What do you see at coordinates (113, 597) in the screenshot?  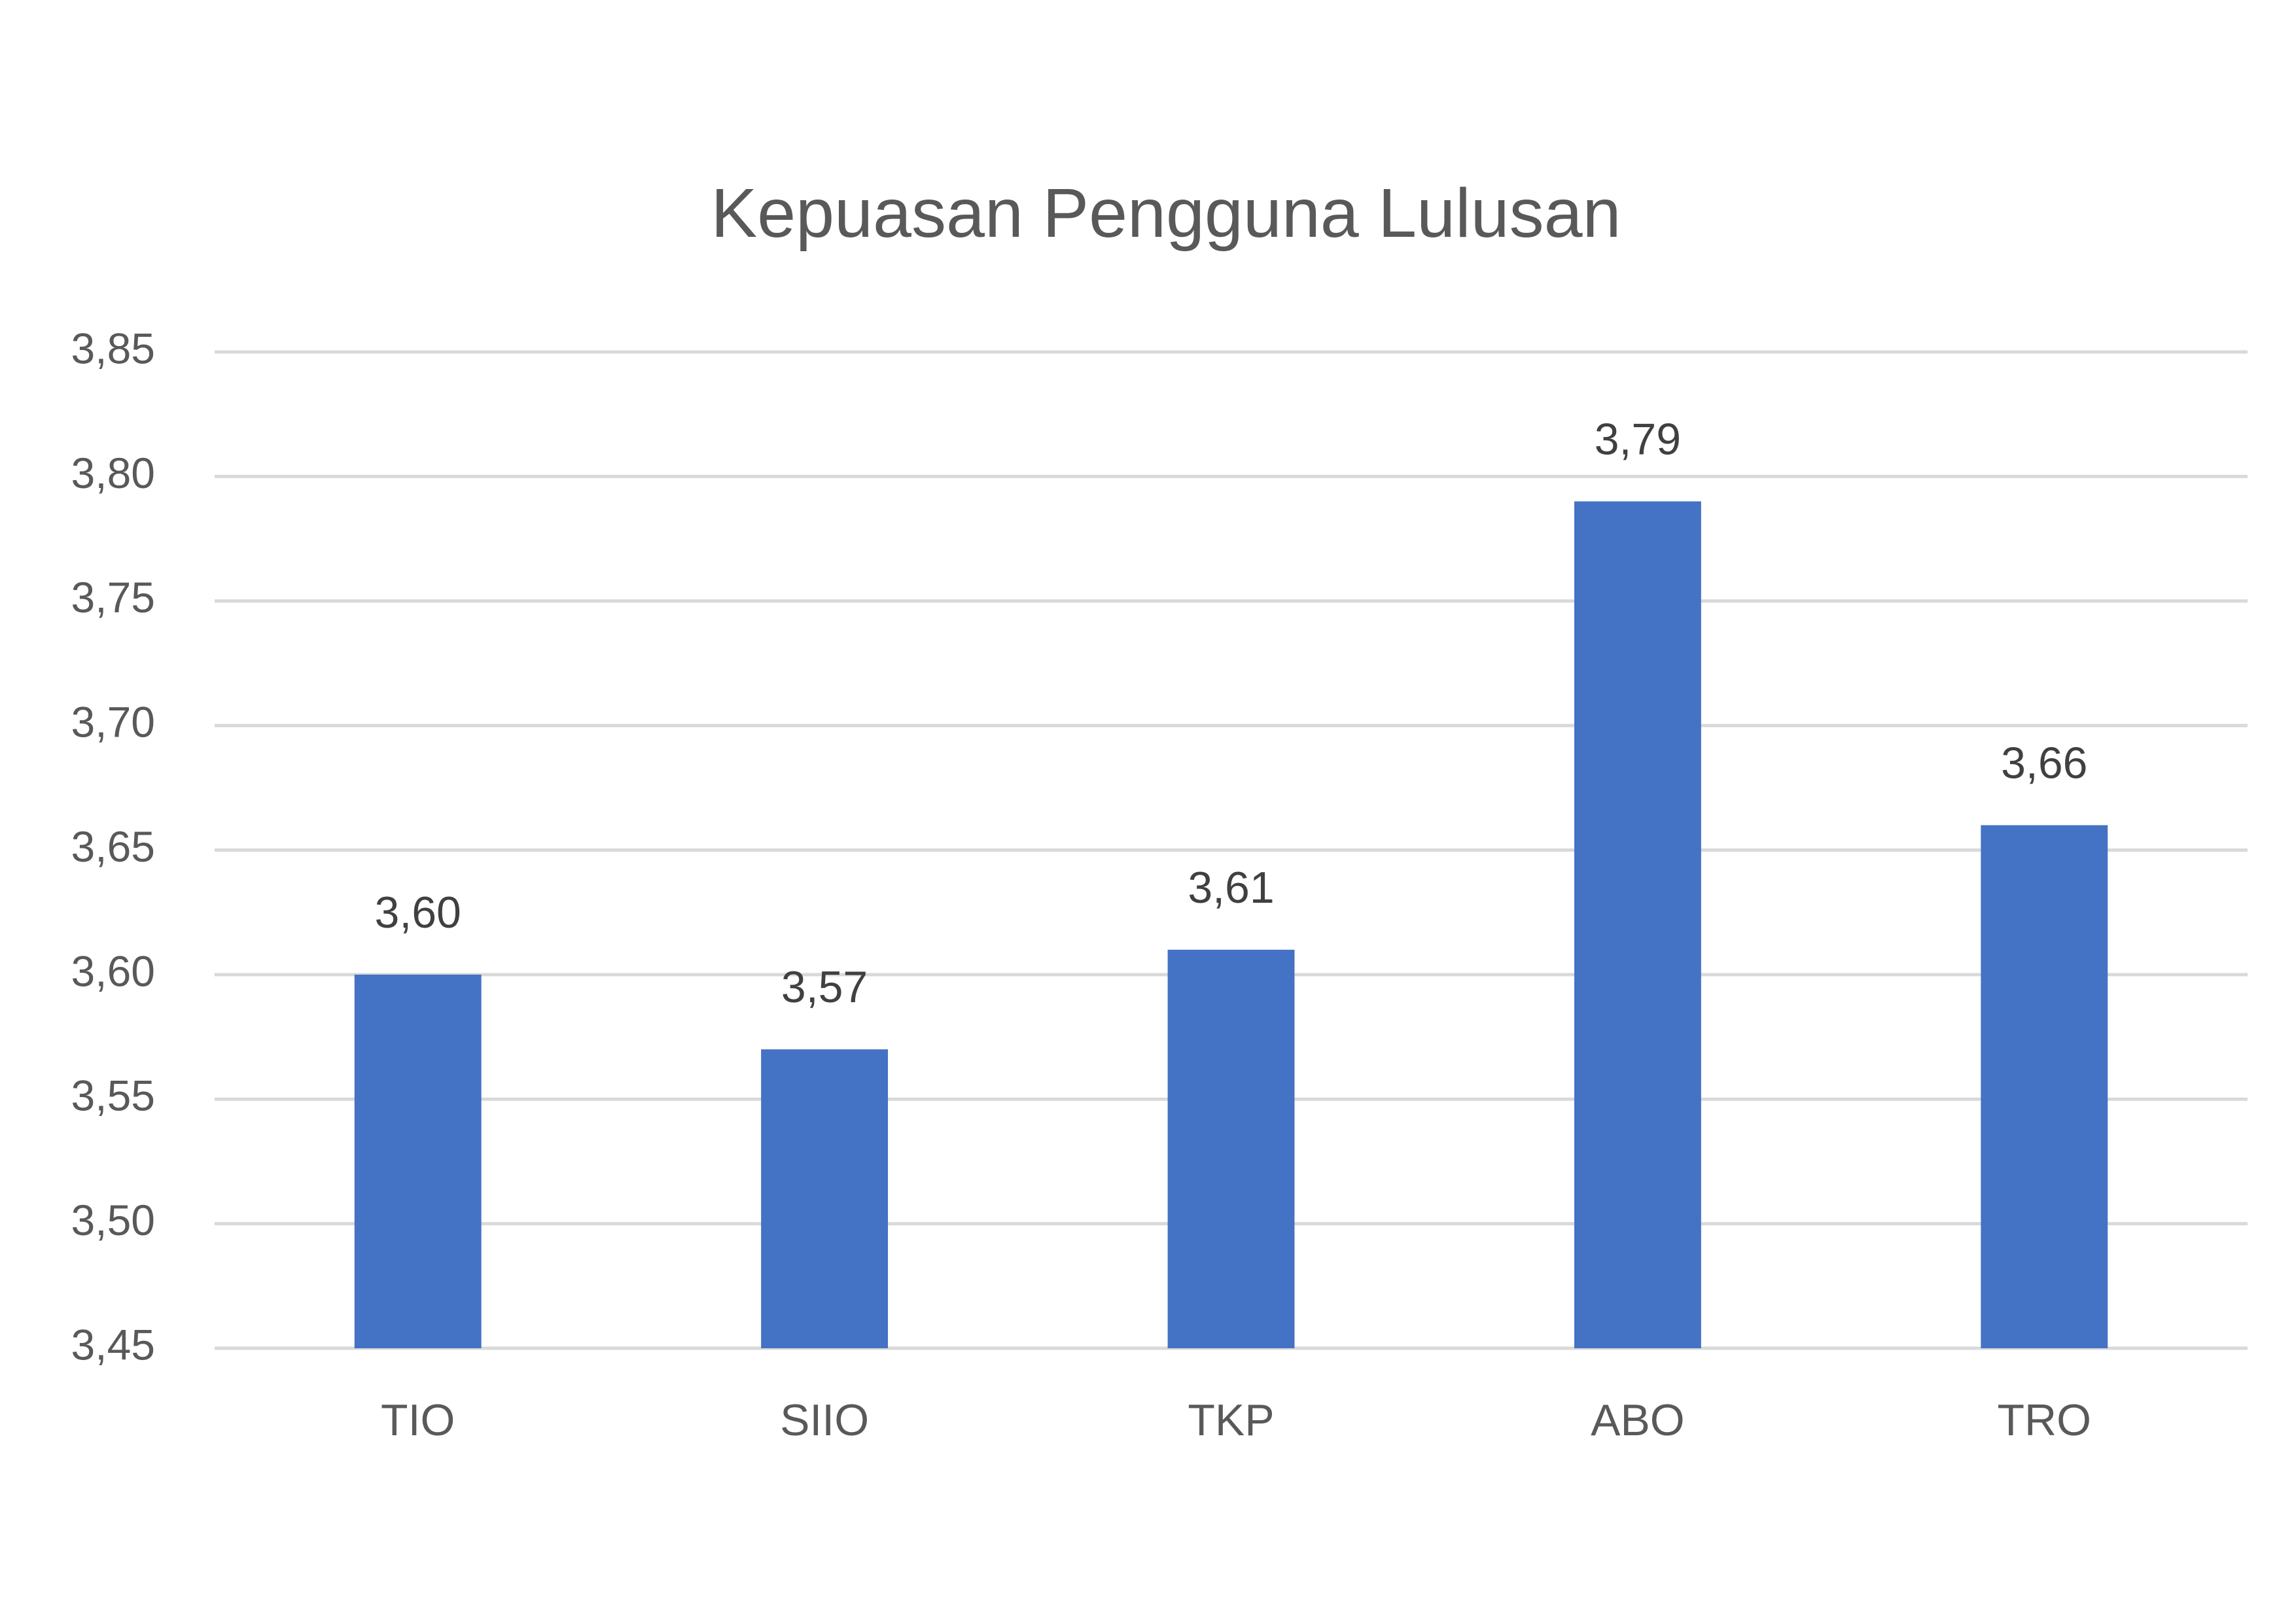 I see `y-tick-label: 3,75` at bounding box center [113, 597].